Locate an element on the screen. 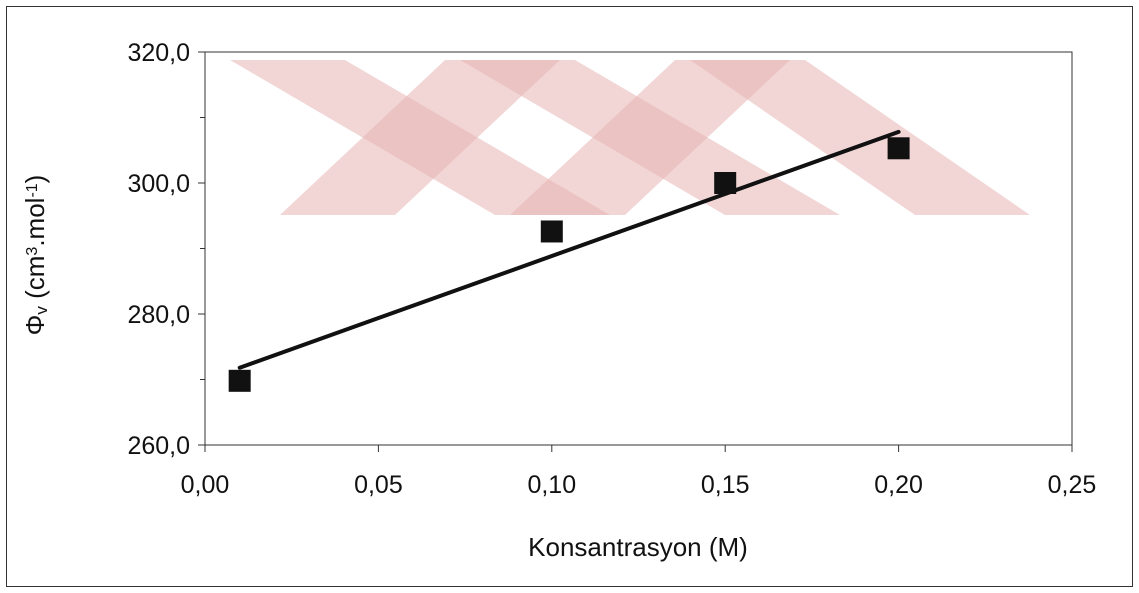  x-tick-label: 0,10 is located at coordinates (551, 485).